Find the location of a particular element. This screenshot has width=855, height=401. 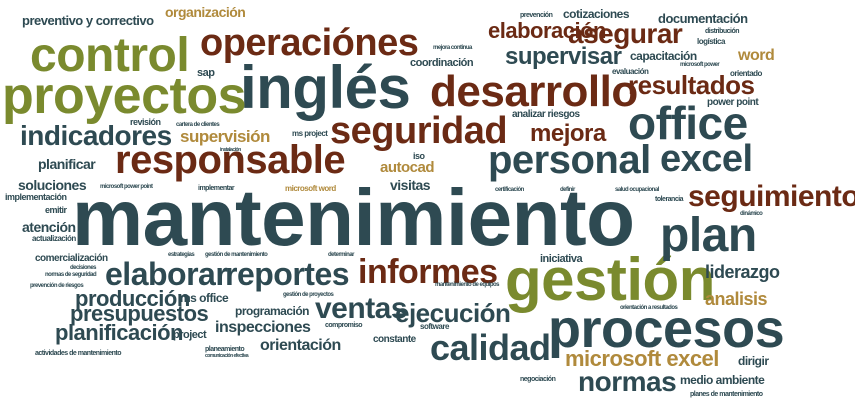

word-coordinacion: coordinación is located at coordinates (442, 63).